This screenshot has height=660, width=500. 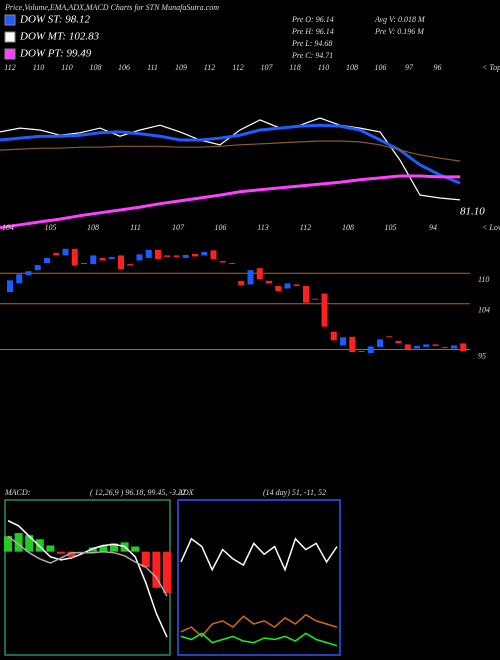 What do you see at coordinates (312, 19) in the screenshot?
I see `info-text: Pre O: 96.14` at bounding box center [312, 19].